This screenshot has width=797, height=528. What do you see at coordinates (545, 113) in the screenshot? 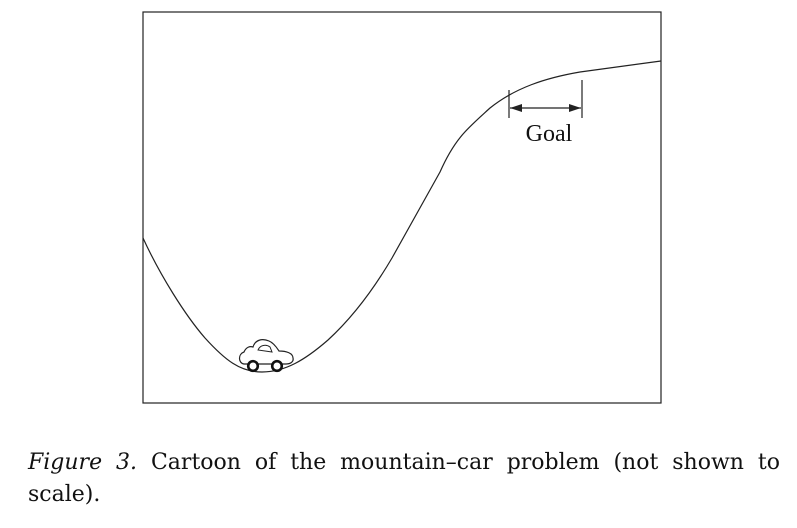
I see `goal-marker: Goal` at bounding box center [545, 113].